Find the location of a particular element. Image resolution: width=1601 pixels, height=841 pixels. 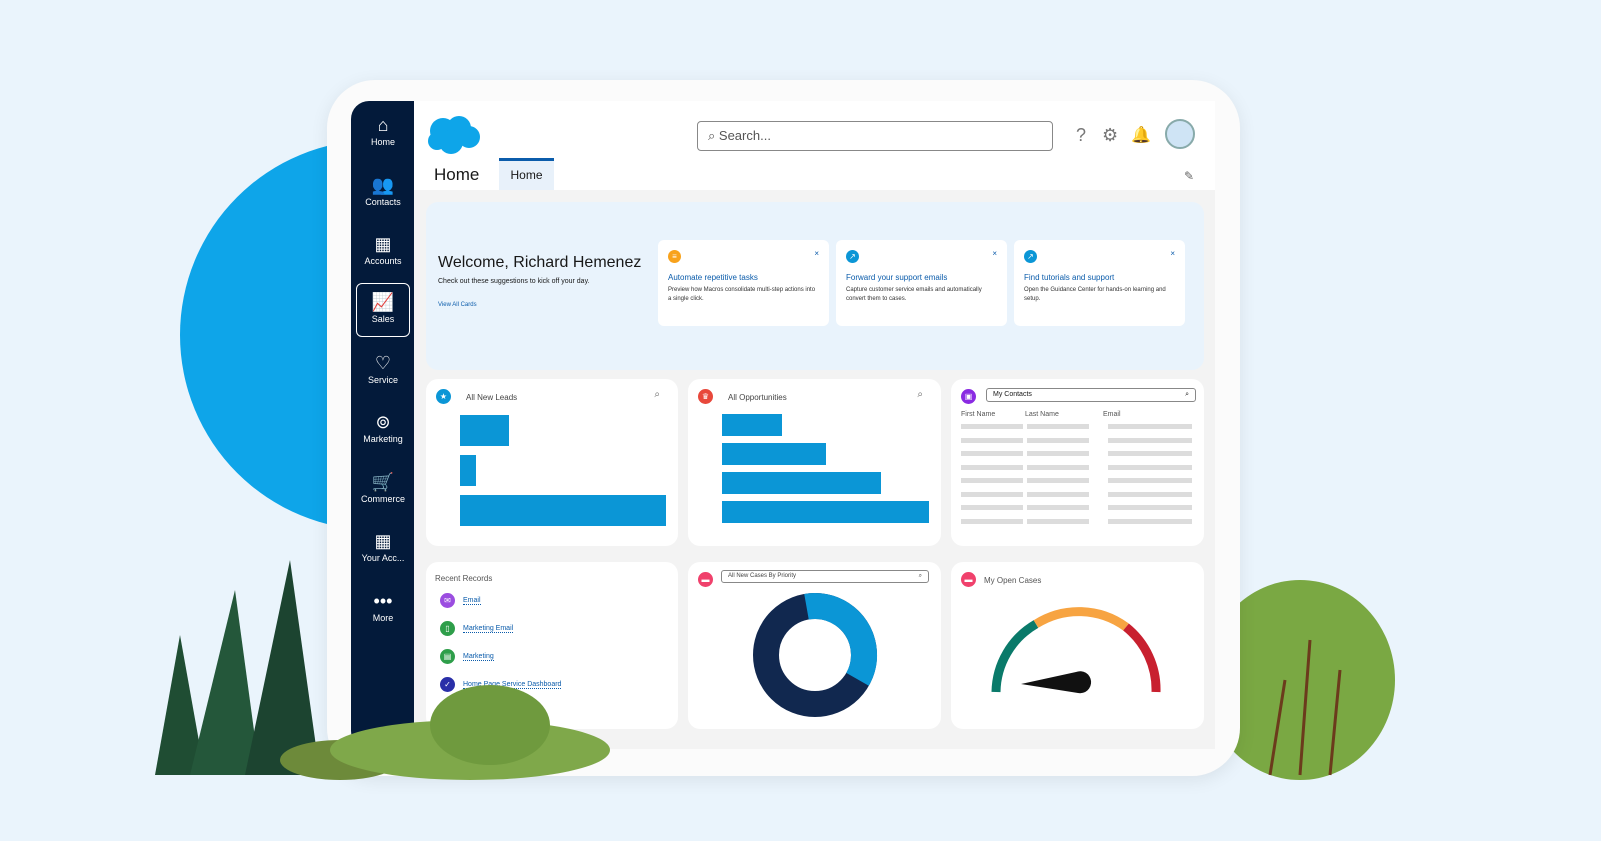

decor-bush is located at coordinates (1300, 680).